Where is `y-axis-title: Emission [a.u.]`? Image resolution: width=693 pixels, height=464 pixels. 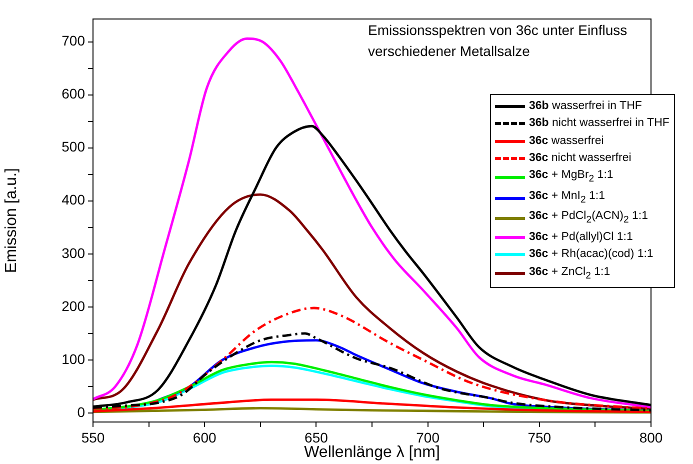 y-axis-title: Emission [a.u.] is located at coordinates (11, 220).